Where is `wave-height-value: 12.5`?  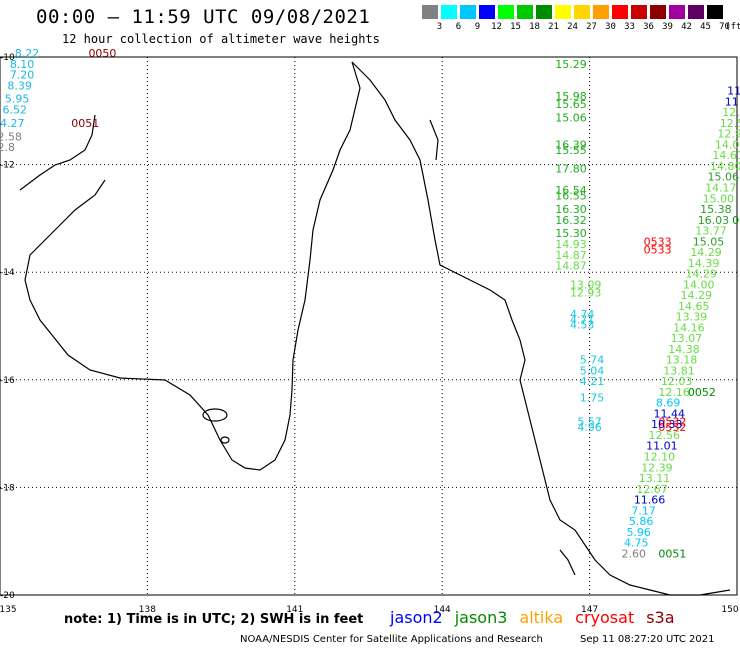 wave-height-value: 12.5 is located at coordinates (730, 123).